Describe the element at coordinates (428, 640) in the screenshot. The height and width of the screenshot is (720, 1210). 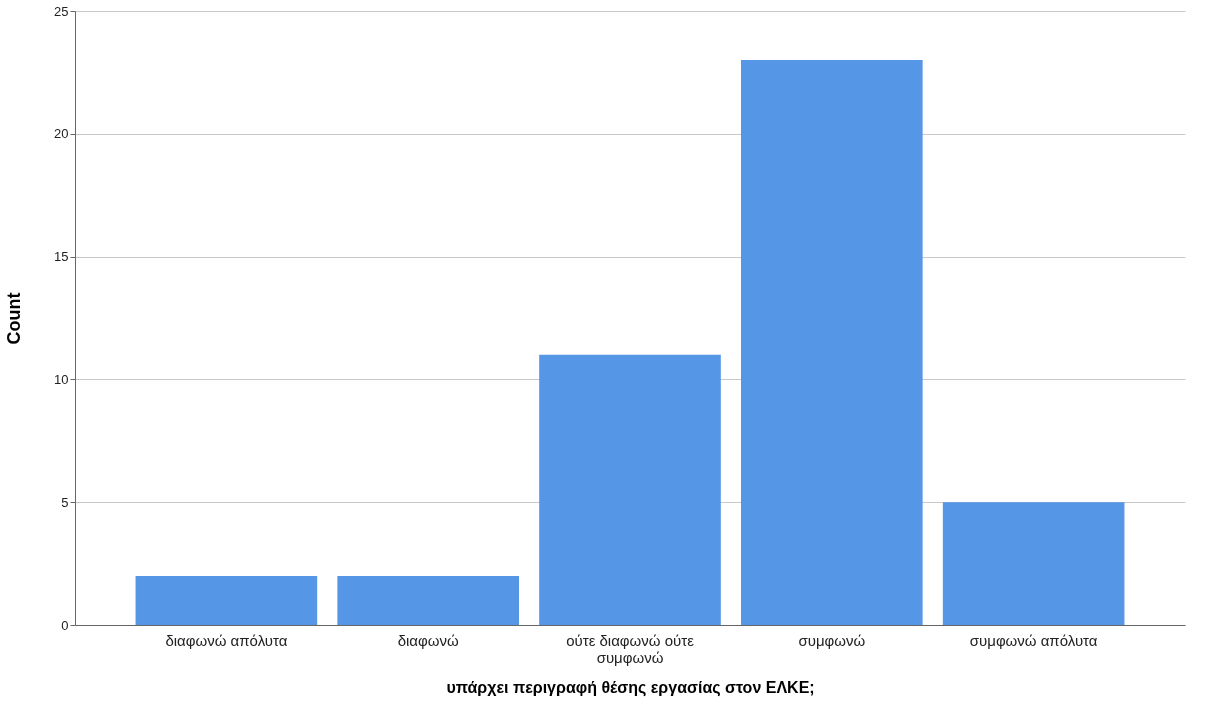
I see `x-tick-label: διαφωνώ` at that location.